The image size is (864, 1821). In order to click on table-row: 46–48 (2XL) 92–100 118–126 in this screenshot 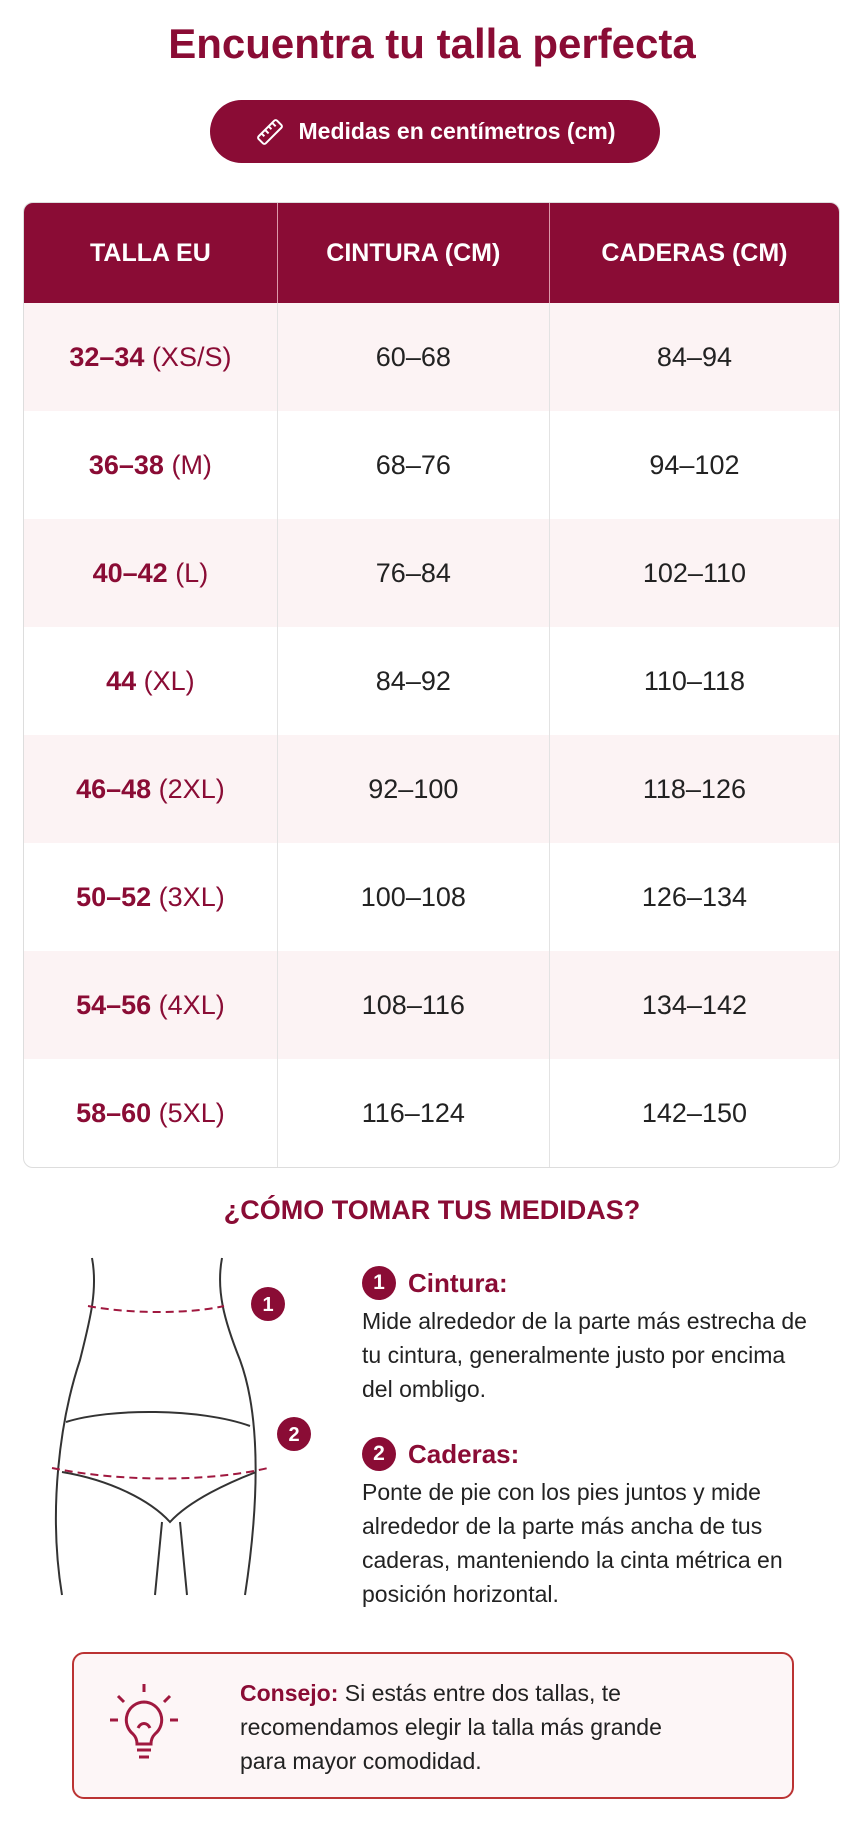, I will do `click(431, 789)`.